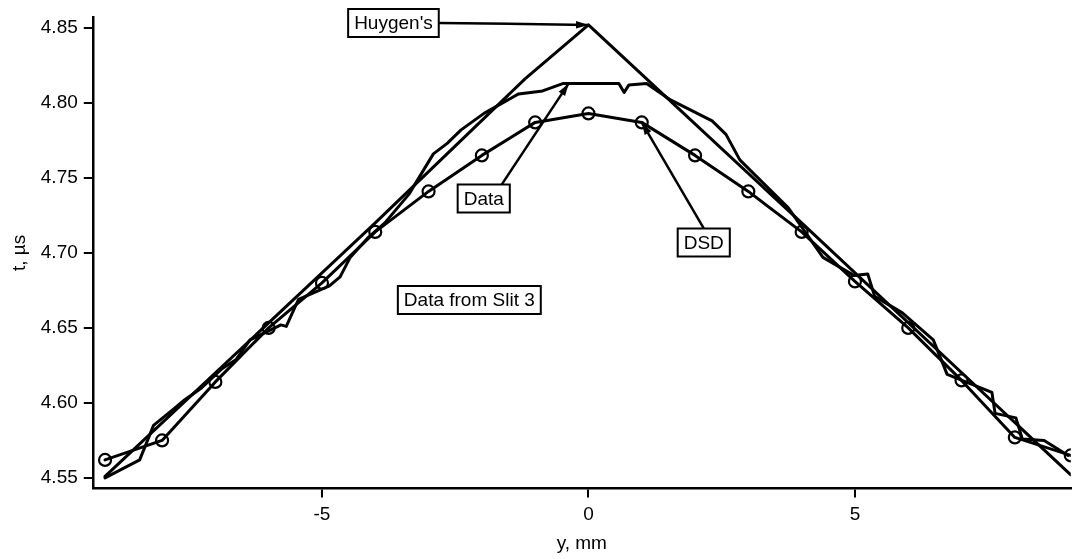 The image size is (1079, 559). I want to click on y-axis-title: t, µs, so click(18, 253).